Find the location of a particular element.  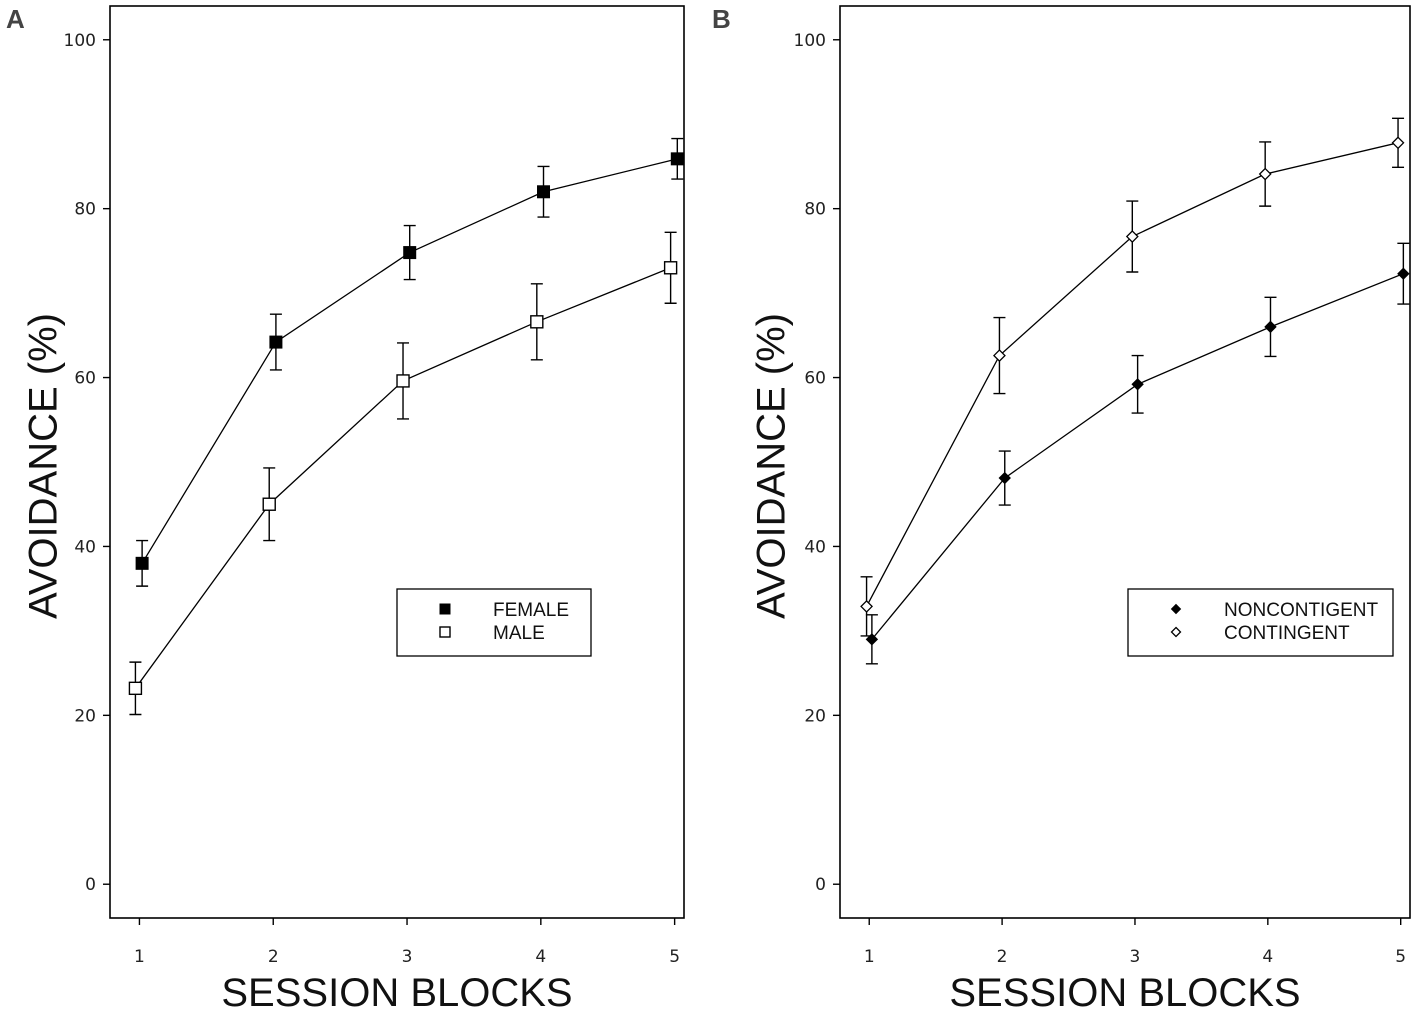

panel-letter: B is located at coordinates (721, 19).